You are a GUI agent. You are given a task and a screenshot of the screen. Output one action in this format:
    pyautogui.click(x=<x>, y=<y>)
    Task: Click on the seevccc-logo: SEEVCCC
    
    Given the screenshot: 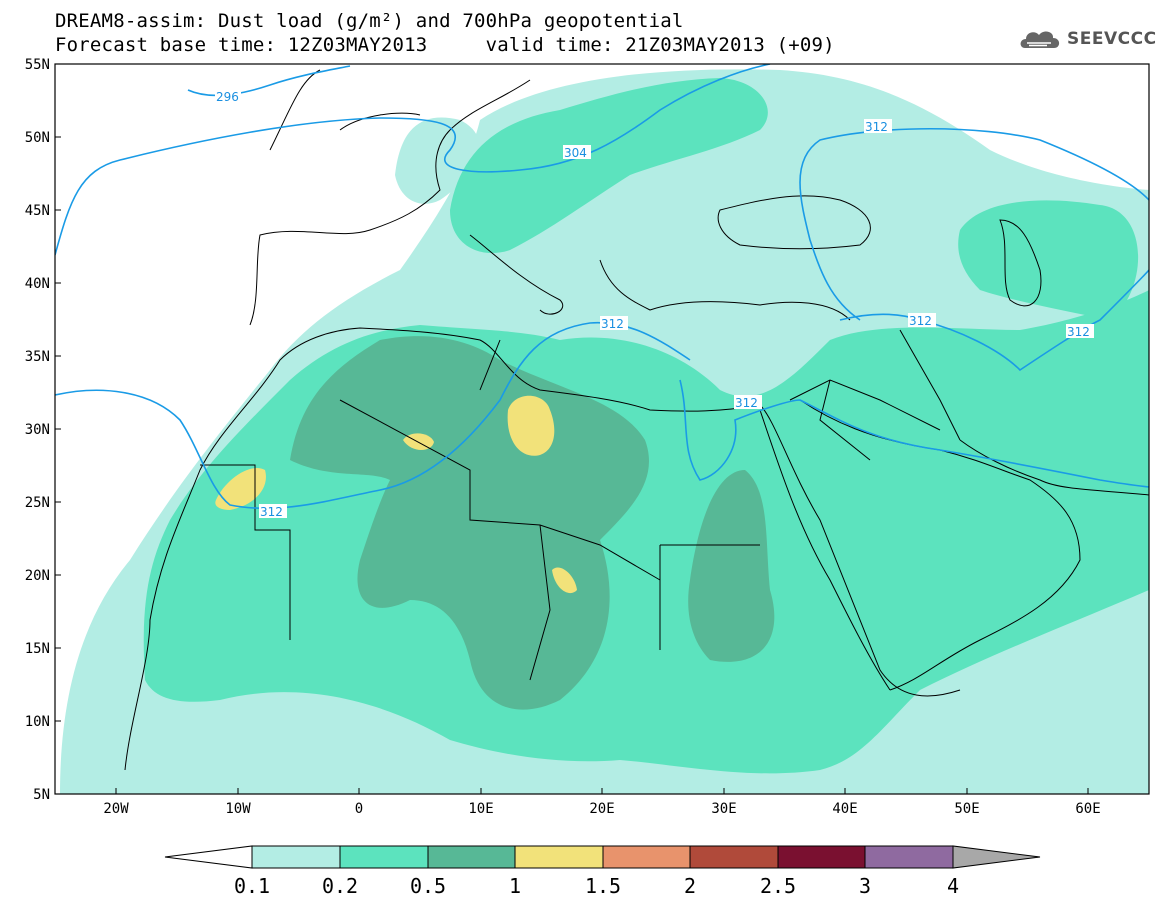 What is the action you would take?
    pyautogui.click(x=1087, y=39)
    